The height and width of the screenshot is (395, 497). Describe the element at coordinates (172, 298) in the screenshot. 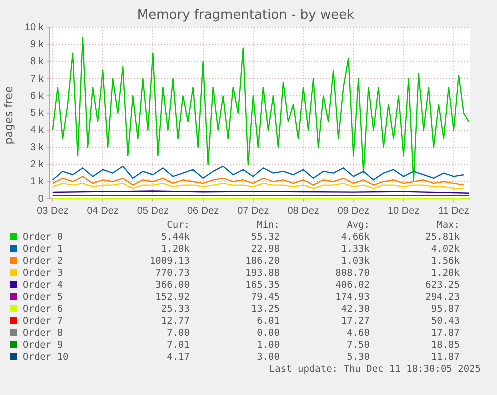

I see `text: 152.92` at that location.